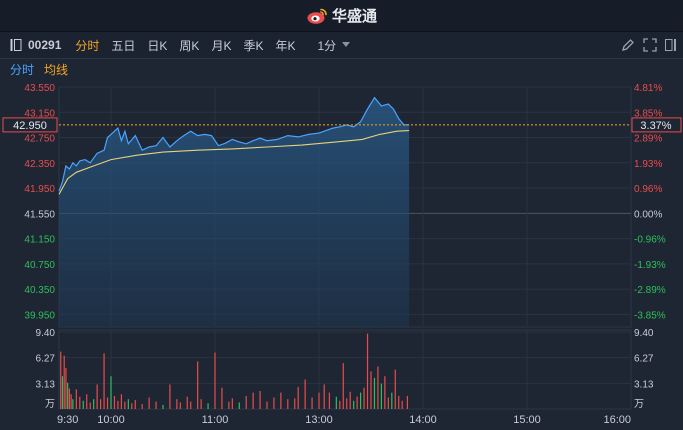 The height and width of the screenshot is (430, 683). What do you see at coordinates (189, 45) in the screenshot?
I see `tab-week-k: 周K` at bounding box center [189, 45].